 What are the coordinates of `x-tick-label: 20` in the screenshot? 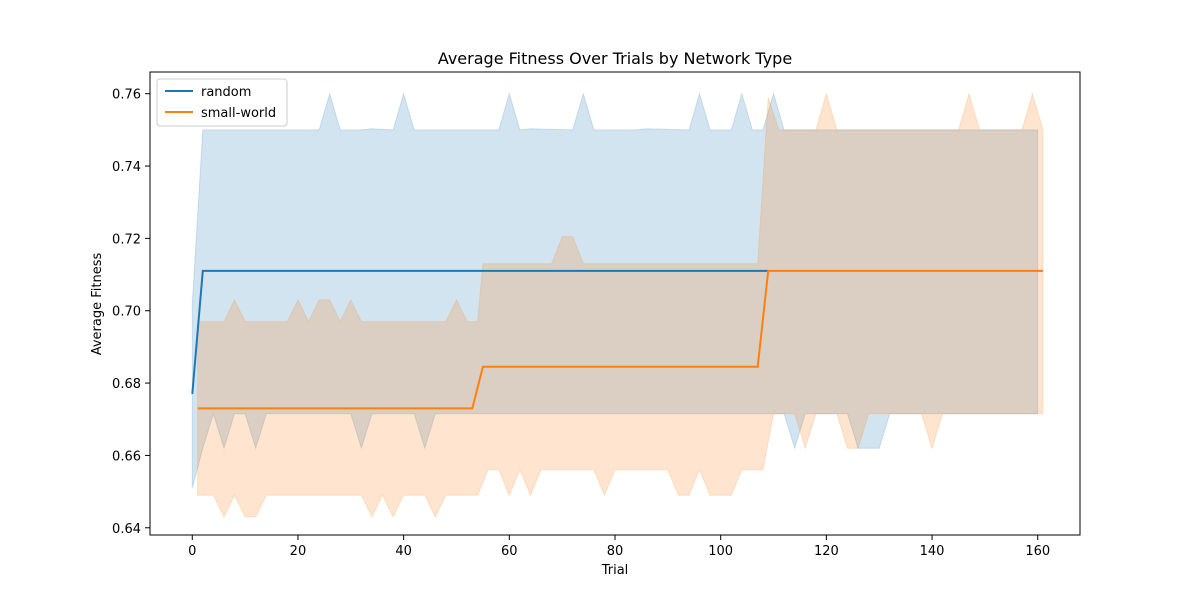 It's located at (298, 551).